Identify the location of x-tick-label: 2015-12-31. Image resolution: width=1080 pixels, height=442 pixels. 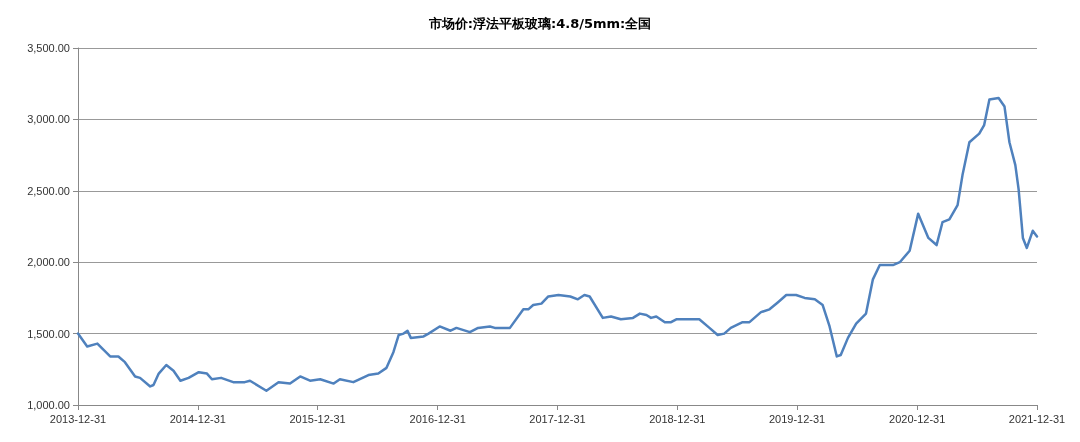
(317, 418).